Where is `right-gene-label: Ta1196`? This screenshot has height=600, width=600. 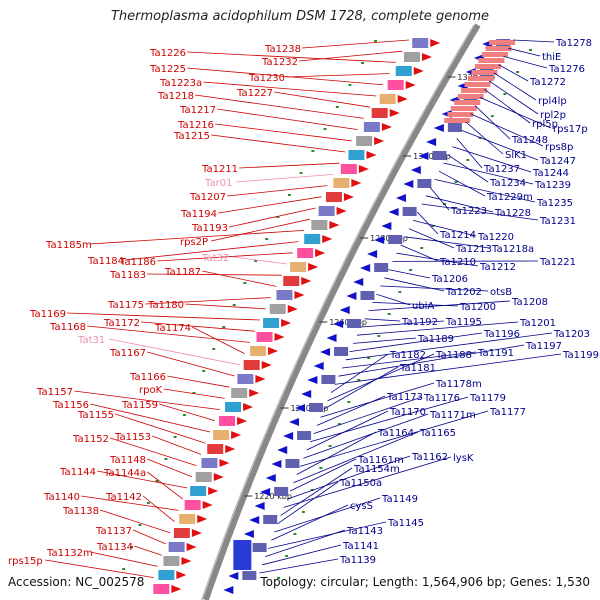
right-gene-label: Ta1196 is located at coordinates (501, 334).